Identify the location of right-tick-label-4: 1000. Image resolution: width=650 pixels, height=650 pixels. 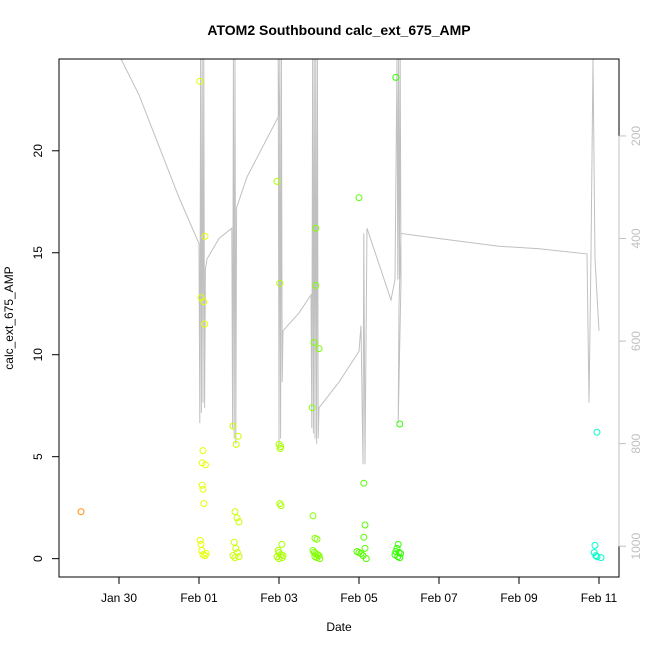
(636, 546).